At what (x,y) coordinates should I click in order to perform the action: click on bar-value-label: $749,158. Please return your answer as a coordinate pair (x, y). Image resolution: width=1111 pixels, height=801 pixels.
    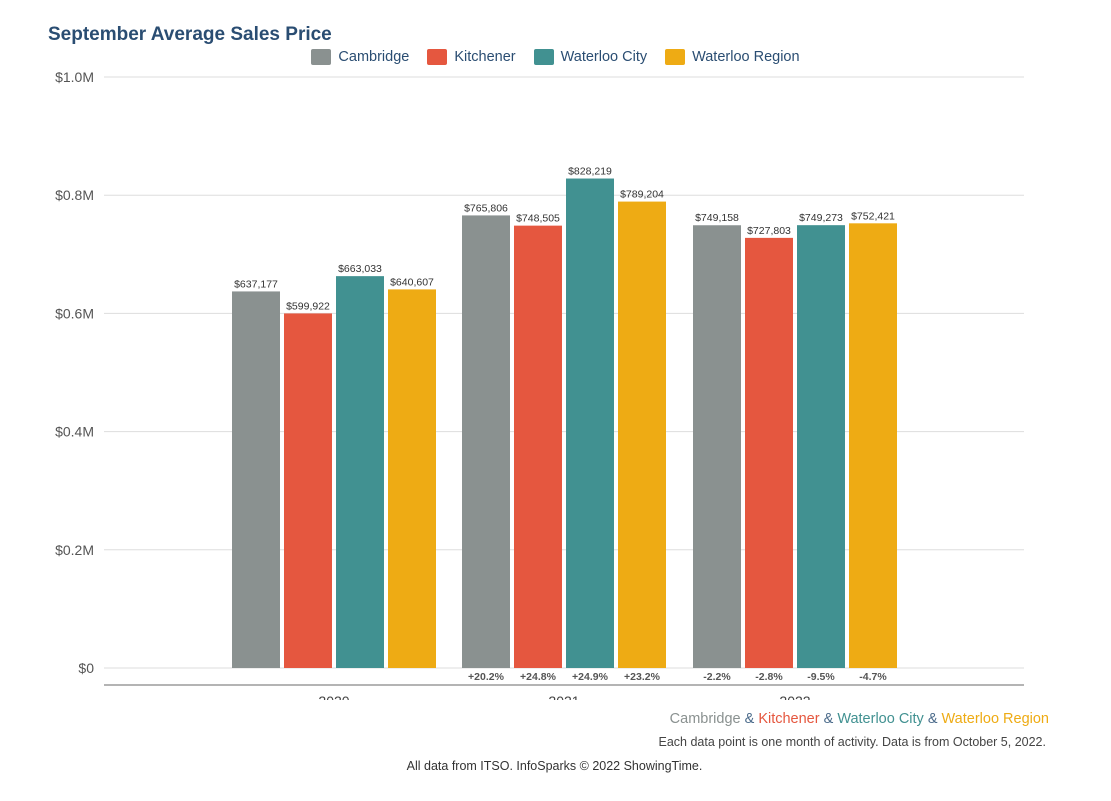
    Looking at the image, I should click on (717, 218).